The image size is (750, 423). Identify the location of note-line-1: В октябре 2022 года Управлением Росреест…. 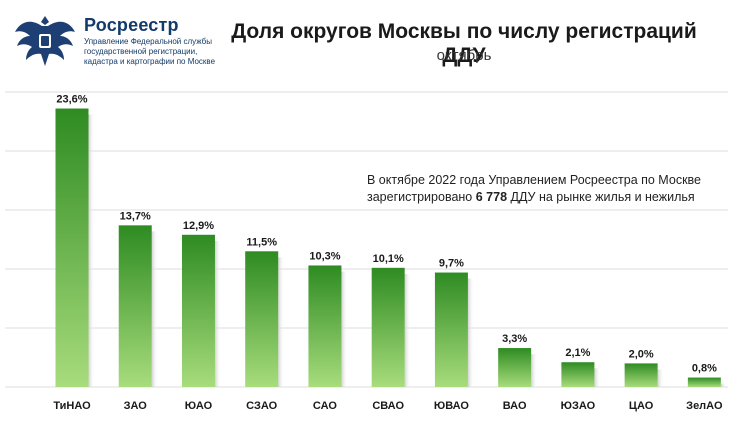
(534, 180).